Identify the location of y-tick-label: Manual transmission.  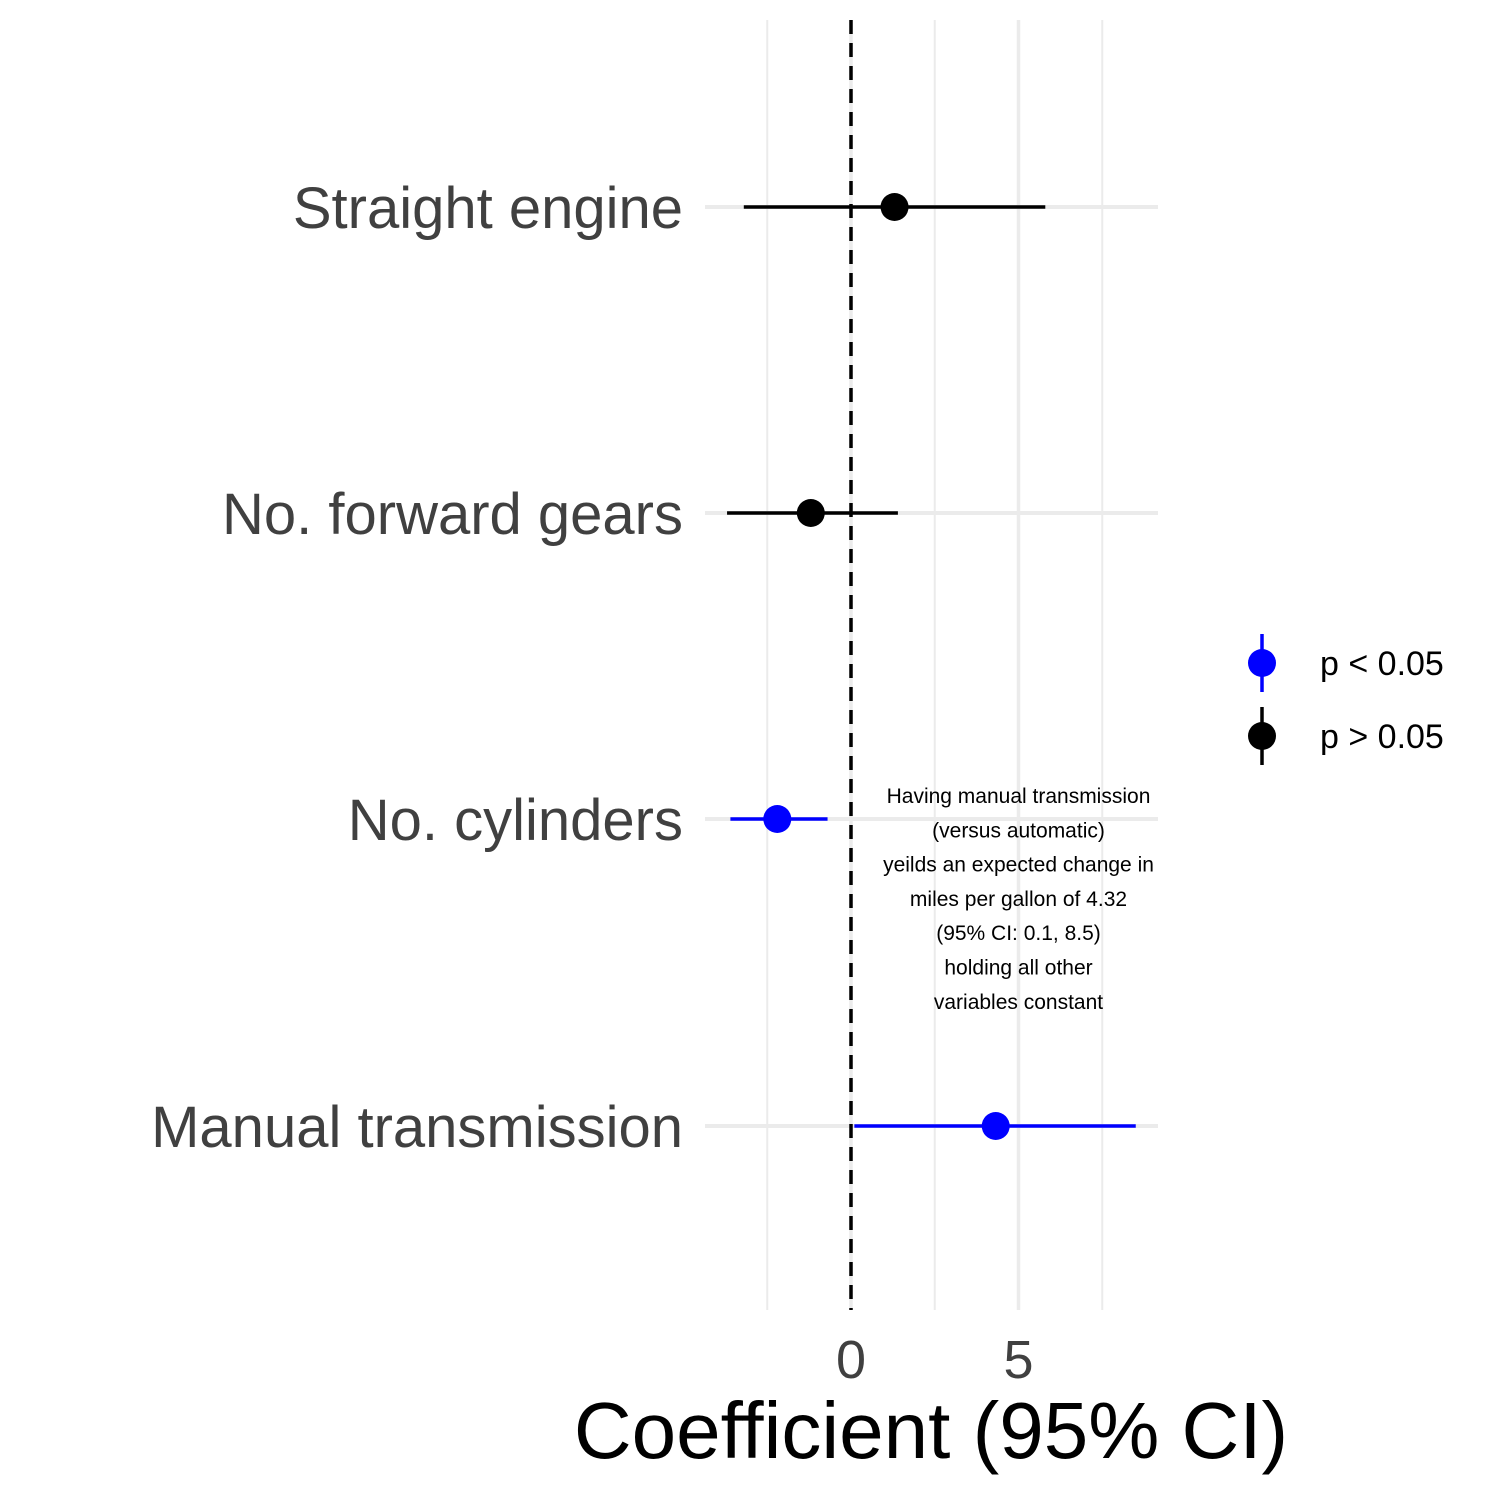
(417, 1127).